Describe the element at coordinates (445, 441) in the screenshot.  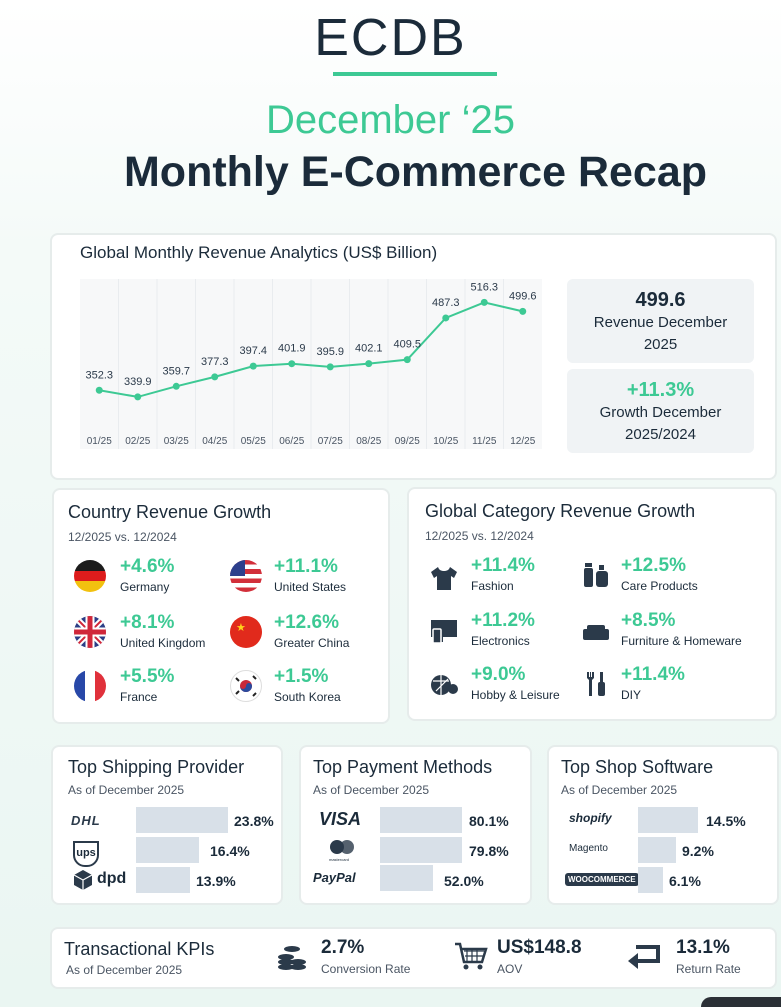
I see `x-tick-label: 10/25` at that location.